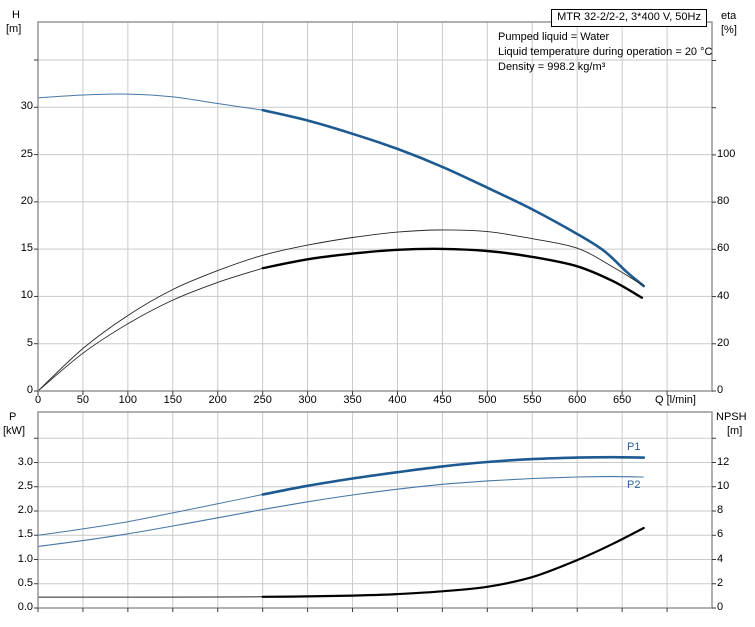 The height and width of the screenshot is (627, 755). What do you see at coordinates (26, 295) in the screenshot?
I see `tick-label-h: 10` at bounding box center [26, 295].